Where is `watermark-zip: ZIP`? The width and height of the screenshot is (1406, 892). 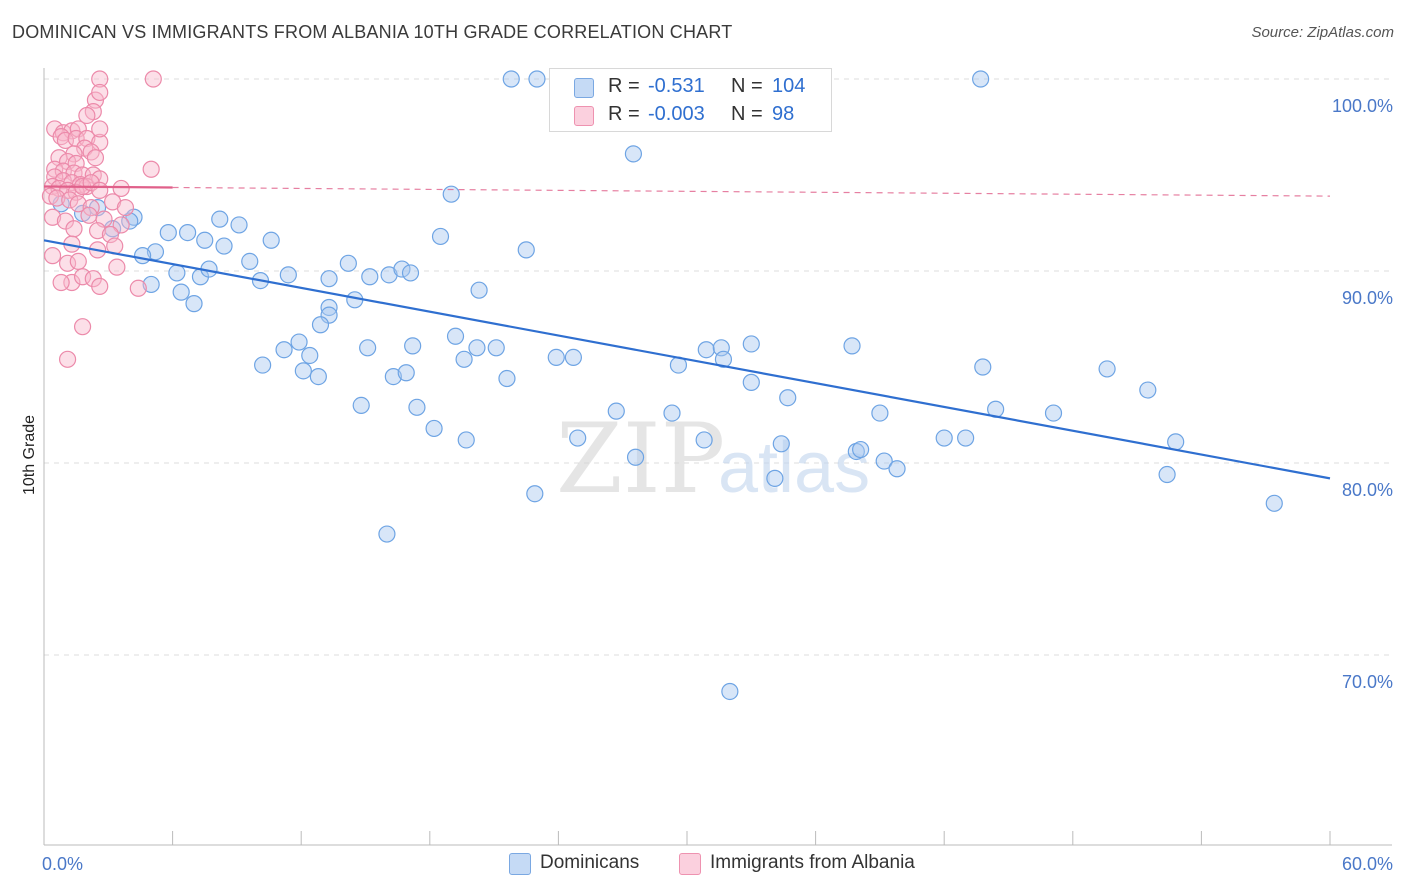
watermark-zip: ZIP is located at coordinates (640, 459).